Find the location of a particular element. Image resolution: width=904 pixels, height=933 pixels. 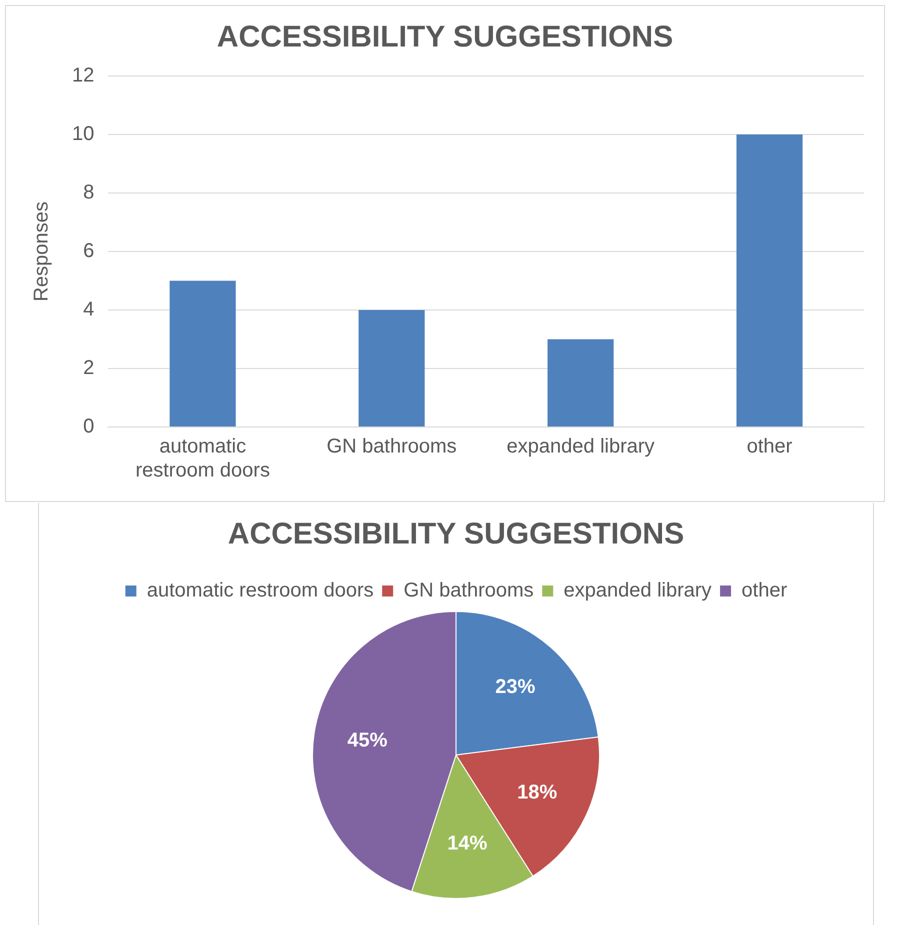

x-tick-label: GN bathrooms is located at coordinates (391, 447).